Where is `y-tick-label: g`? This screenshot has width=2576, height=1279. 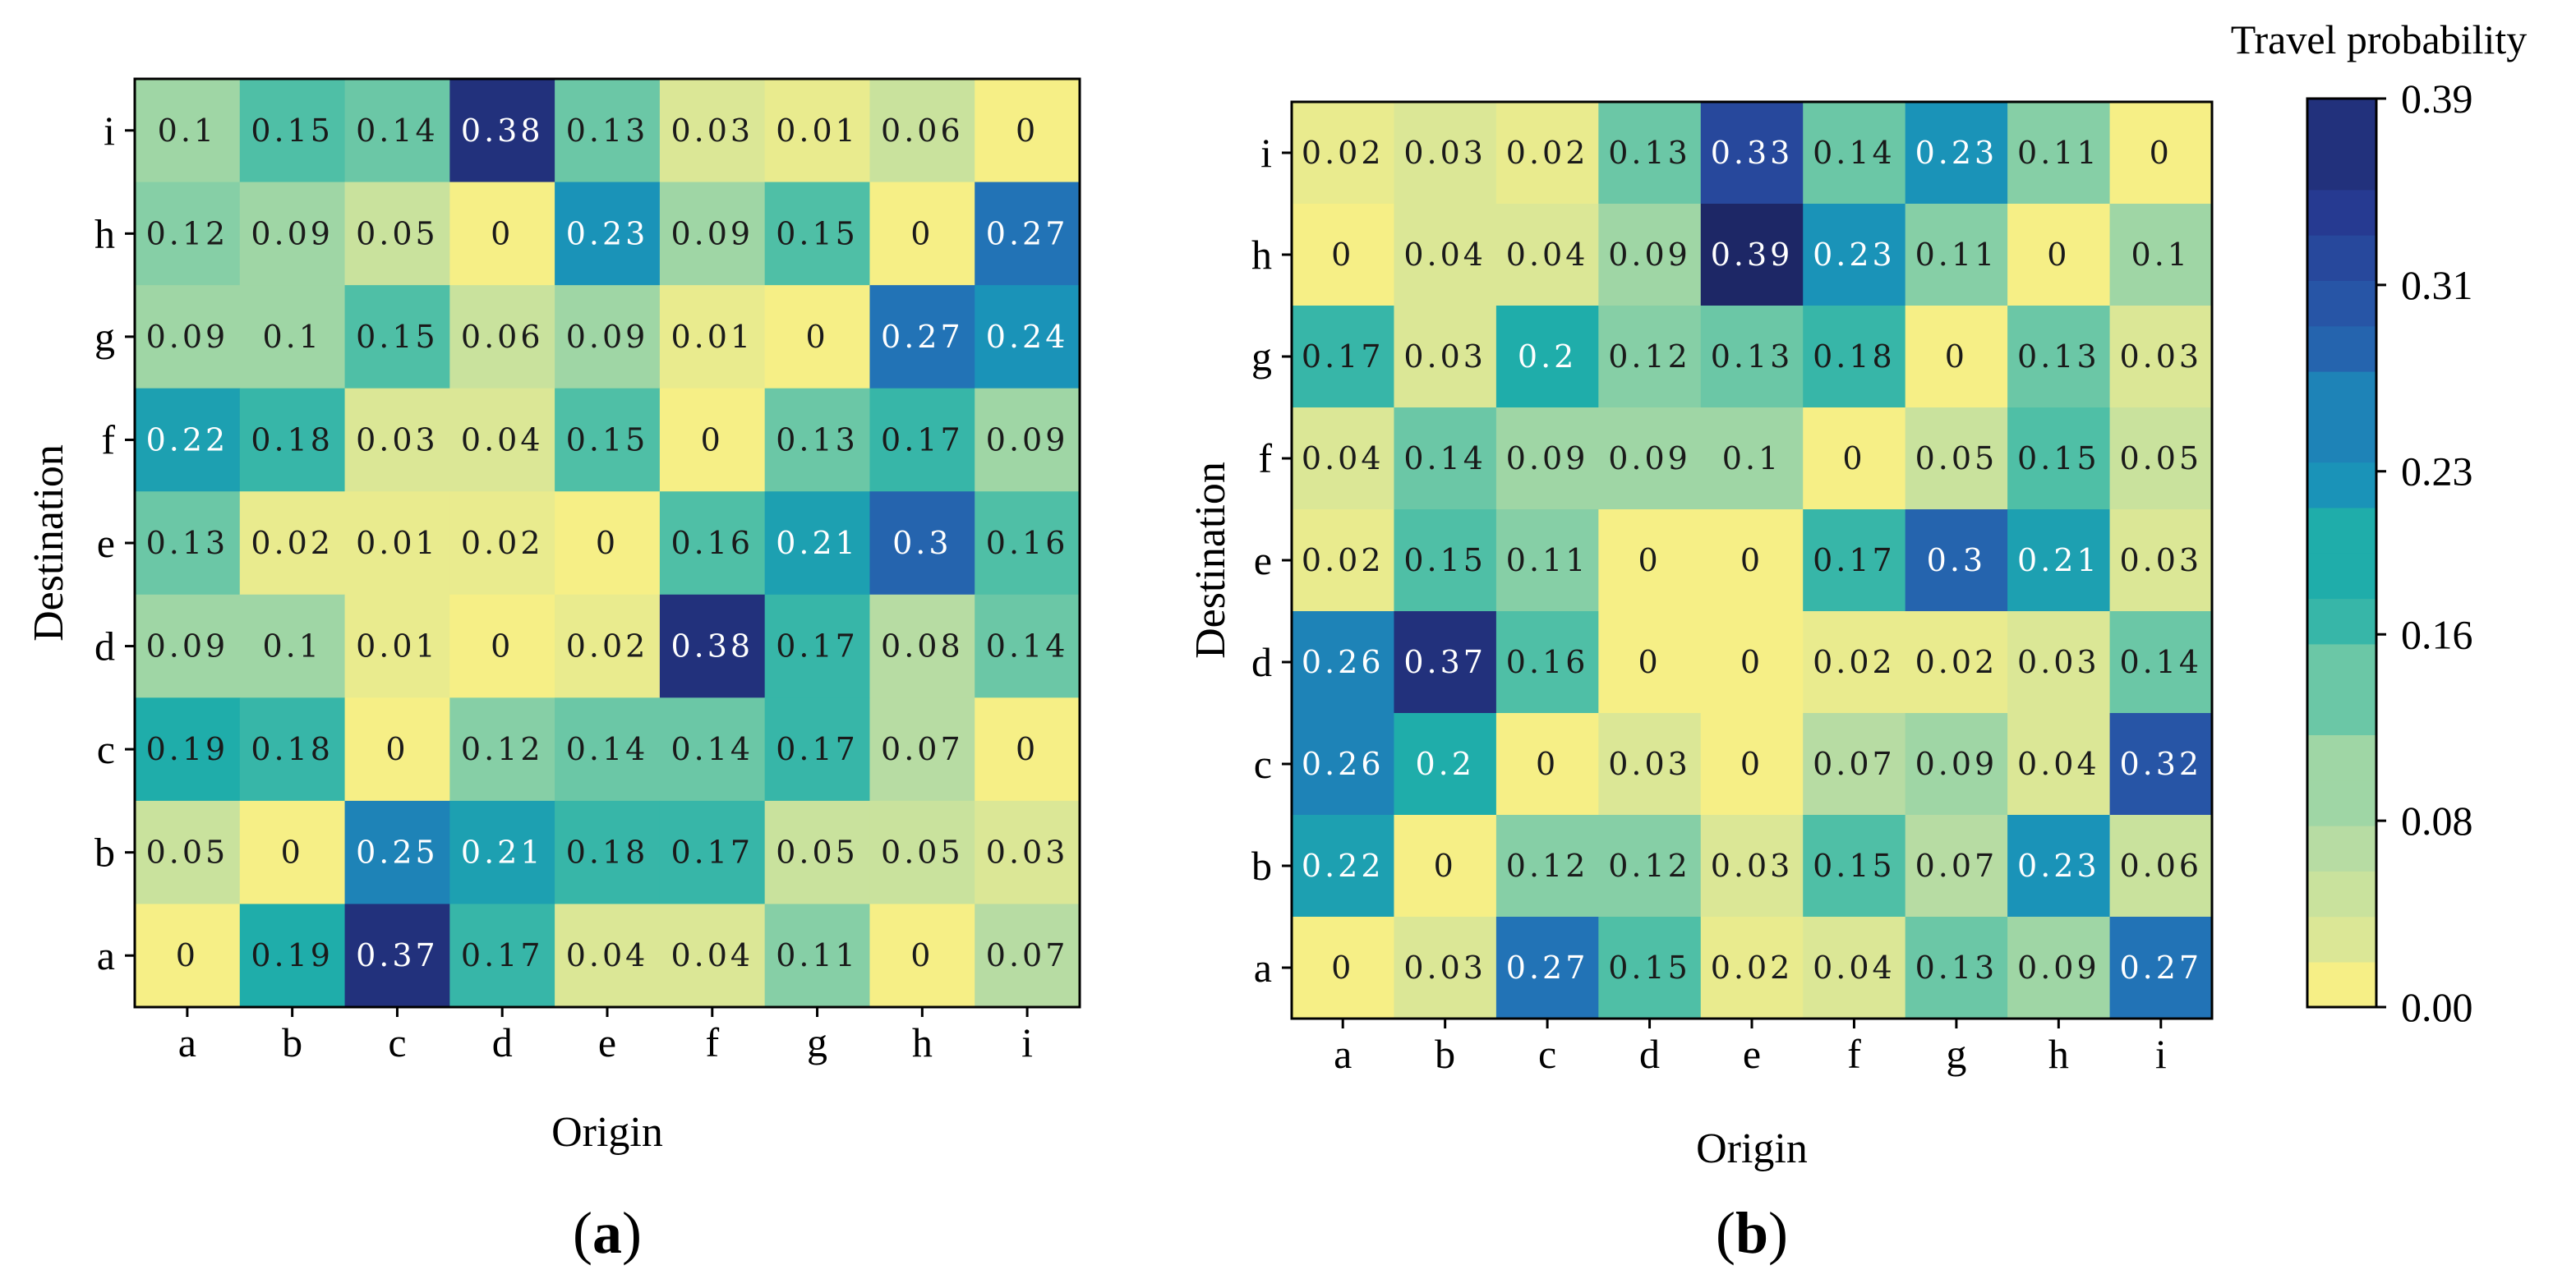
y-tick-label: g is located at coordinates (1261, 357).